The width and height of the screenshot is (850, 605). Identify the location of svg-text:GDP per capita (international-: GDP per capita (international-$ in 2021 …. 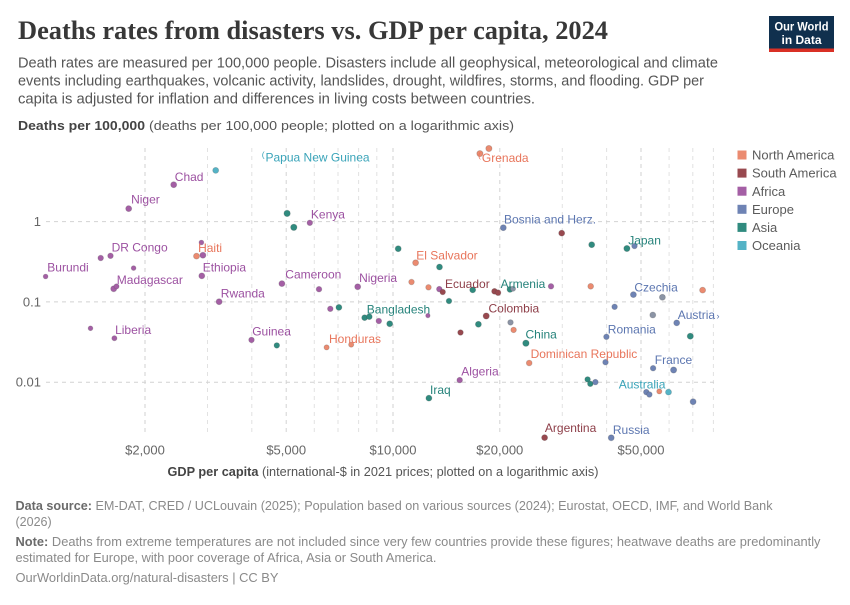
(383, 472).